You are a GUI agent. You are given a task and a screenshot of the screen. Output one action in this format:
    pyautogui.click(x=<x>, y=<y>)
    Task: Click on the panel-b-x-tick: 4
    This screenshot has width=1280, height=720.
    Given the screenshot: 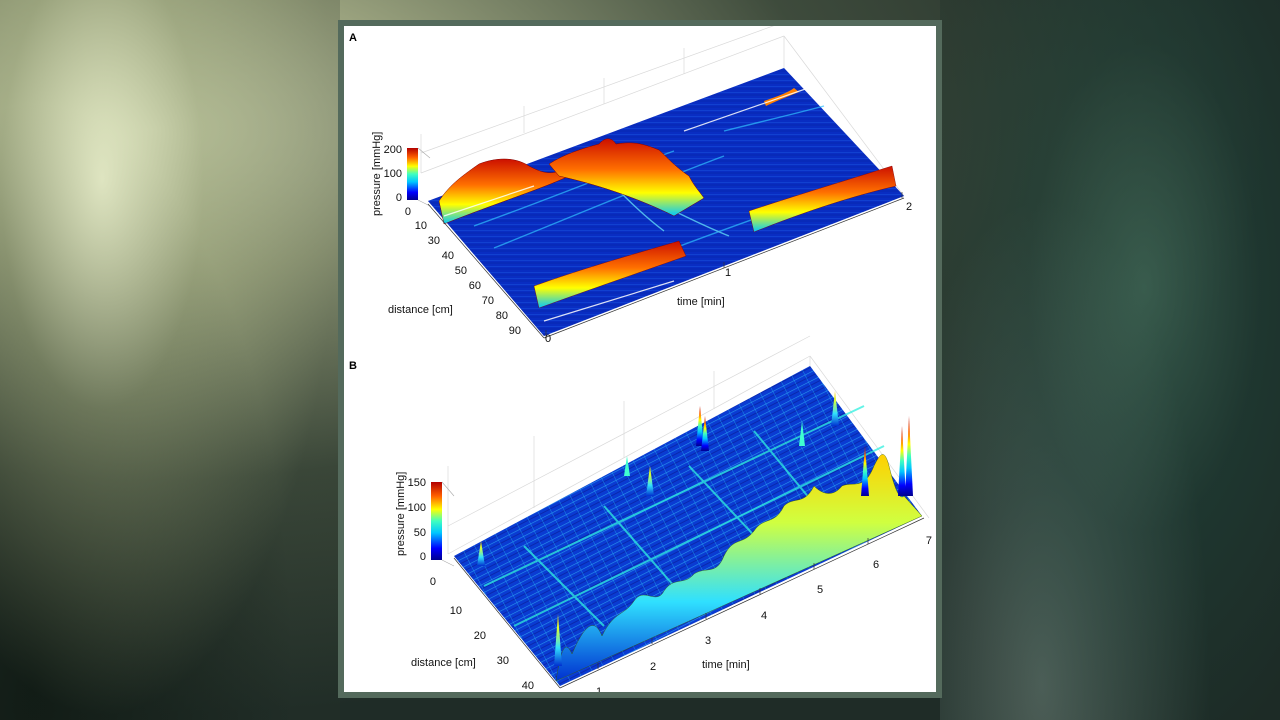 What is the action you would take?
    pyautogui.click(x=764, y=616)
    